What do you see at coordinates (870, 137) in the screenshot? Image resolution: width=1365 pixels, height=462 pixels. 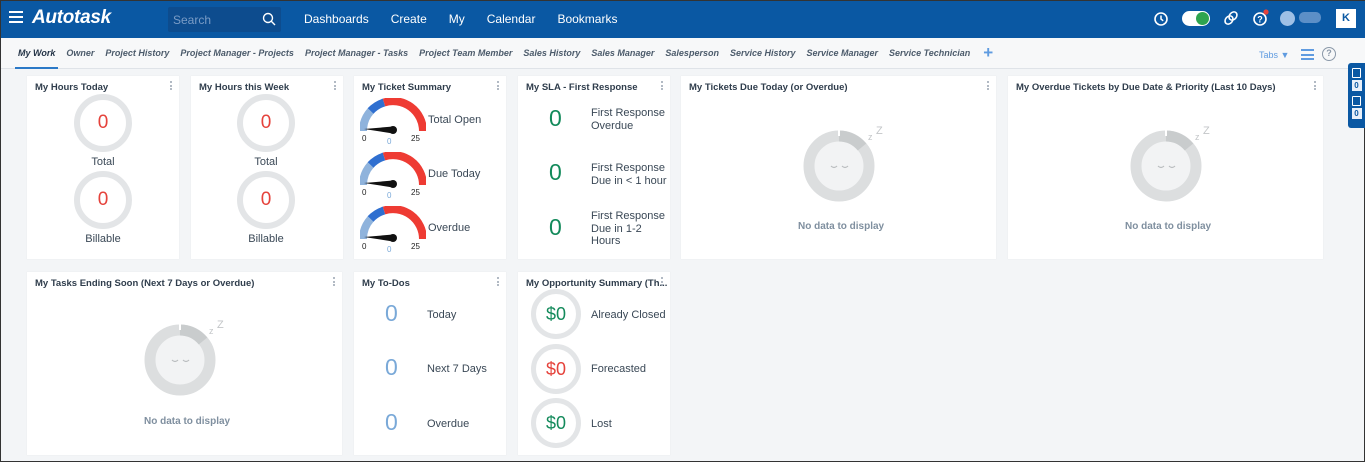 I see `svg-text: z` at bounding box center [870, 137].